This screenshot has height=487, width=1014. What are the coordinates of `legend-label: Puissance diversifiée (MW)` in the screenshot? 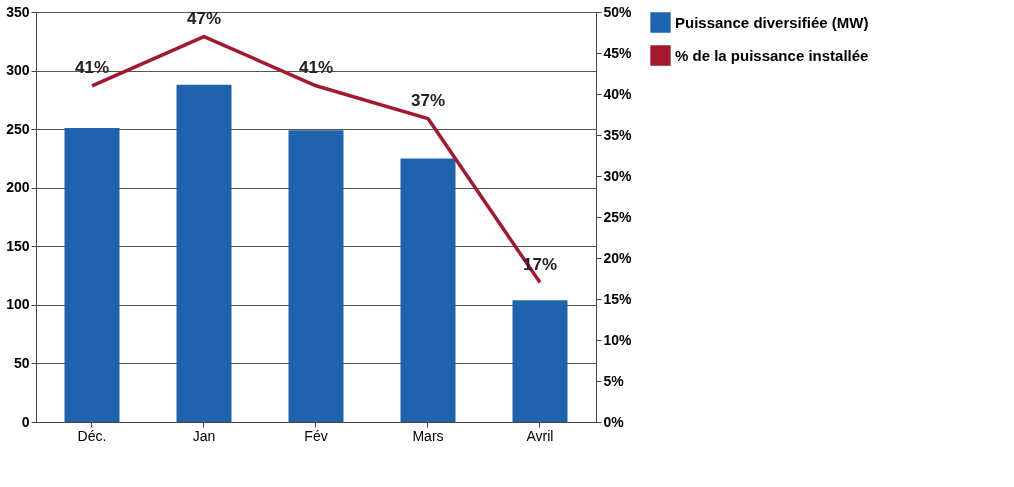 It's located at (772, 22).